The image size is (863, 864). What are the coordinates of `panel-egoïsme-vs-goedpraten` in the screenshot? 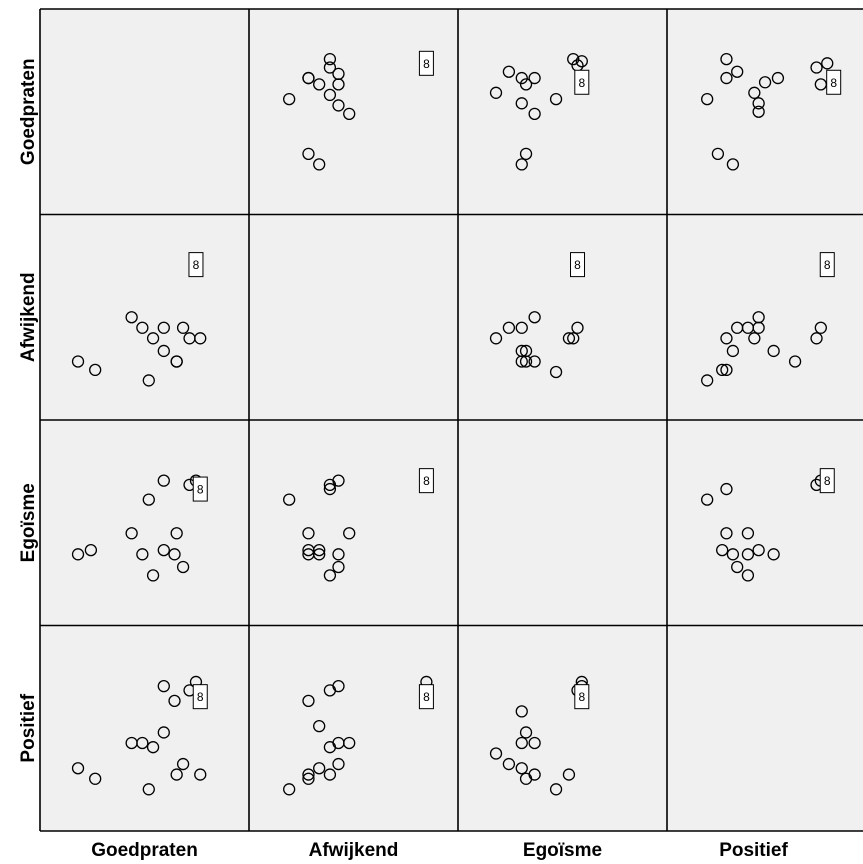 It's located at (144, 523).